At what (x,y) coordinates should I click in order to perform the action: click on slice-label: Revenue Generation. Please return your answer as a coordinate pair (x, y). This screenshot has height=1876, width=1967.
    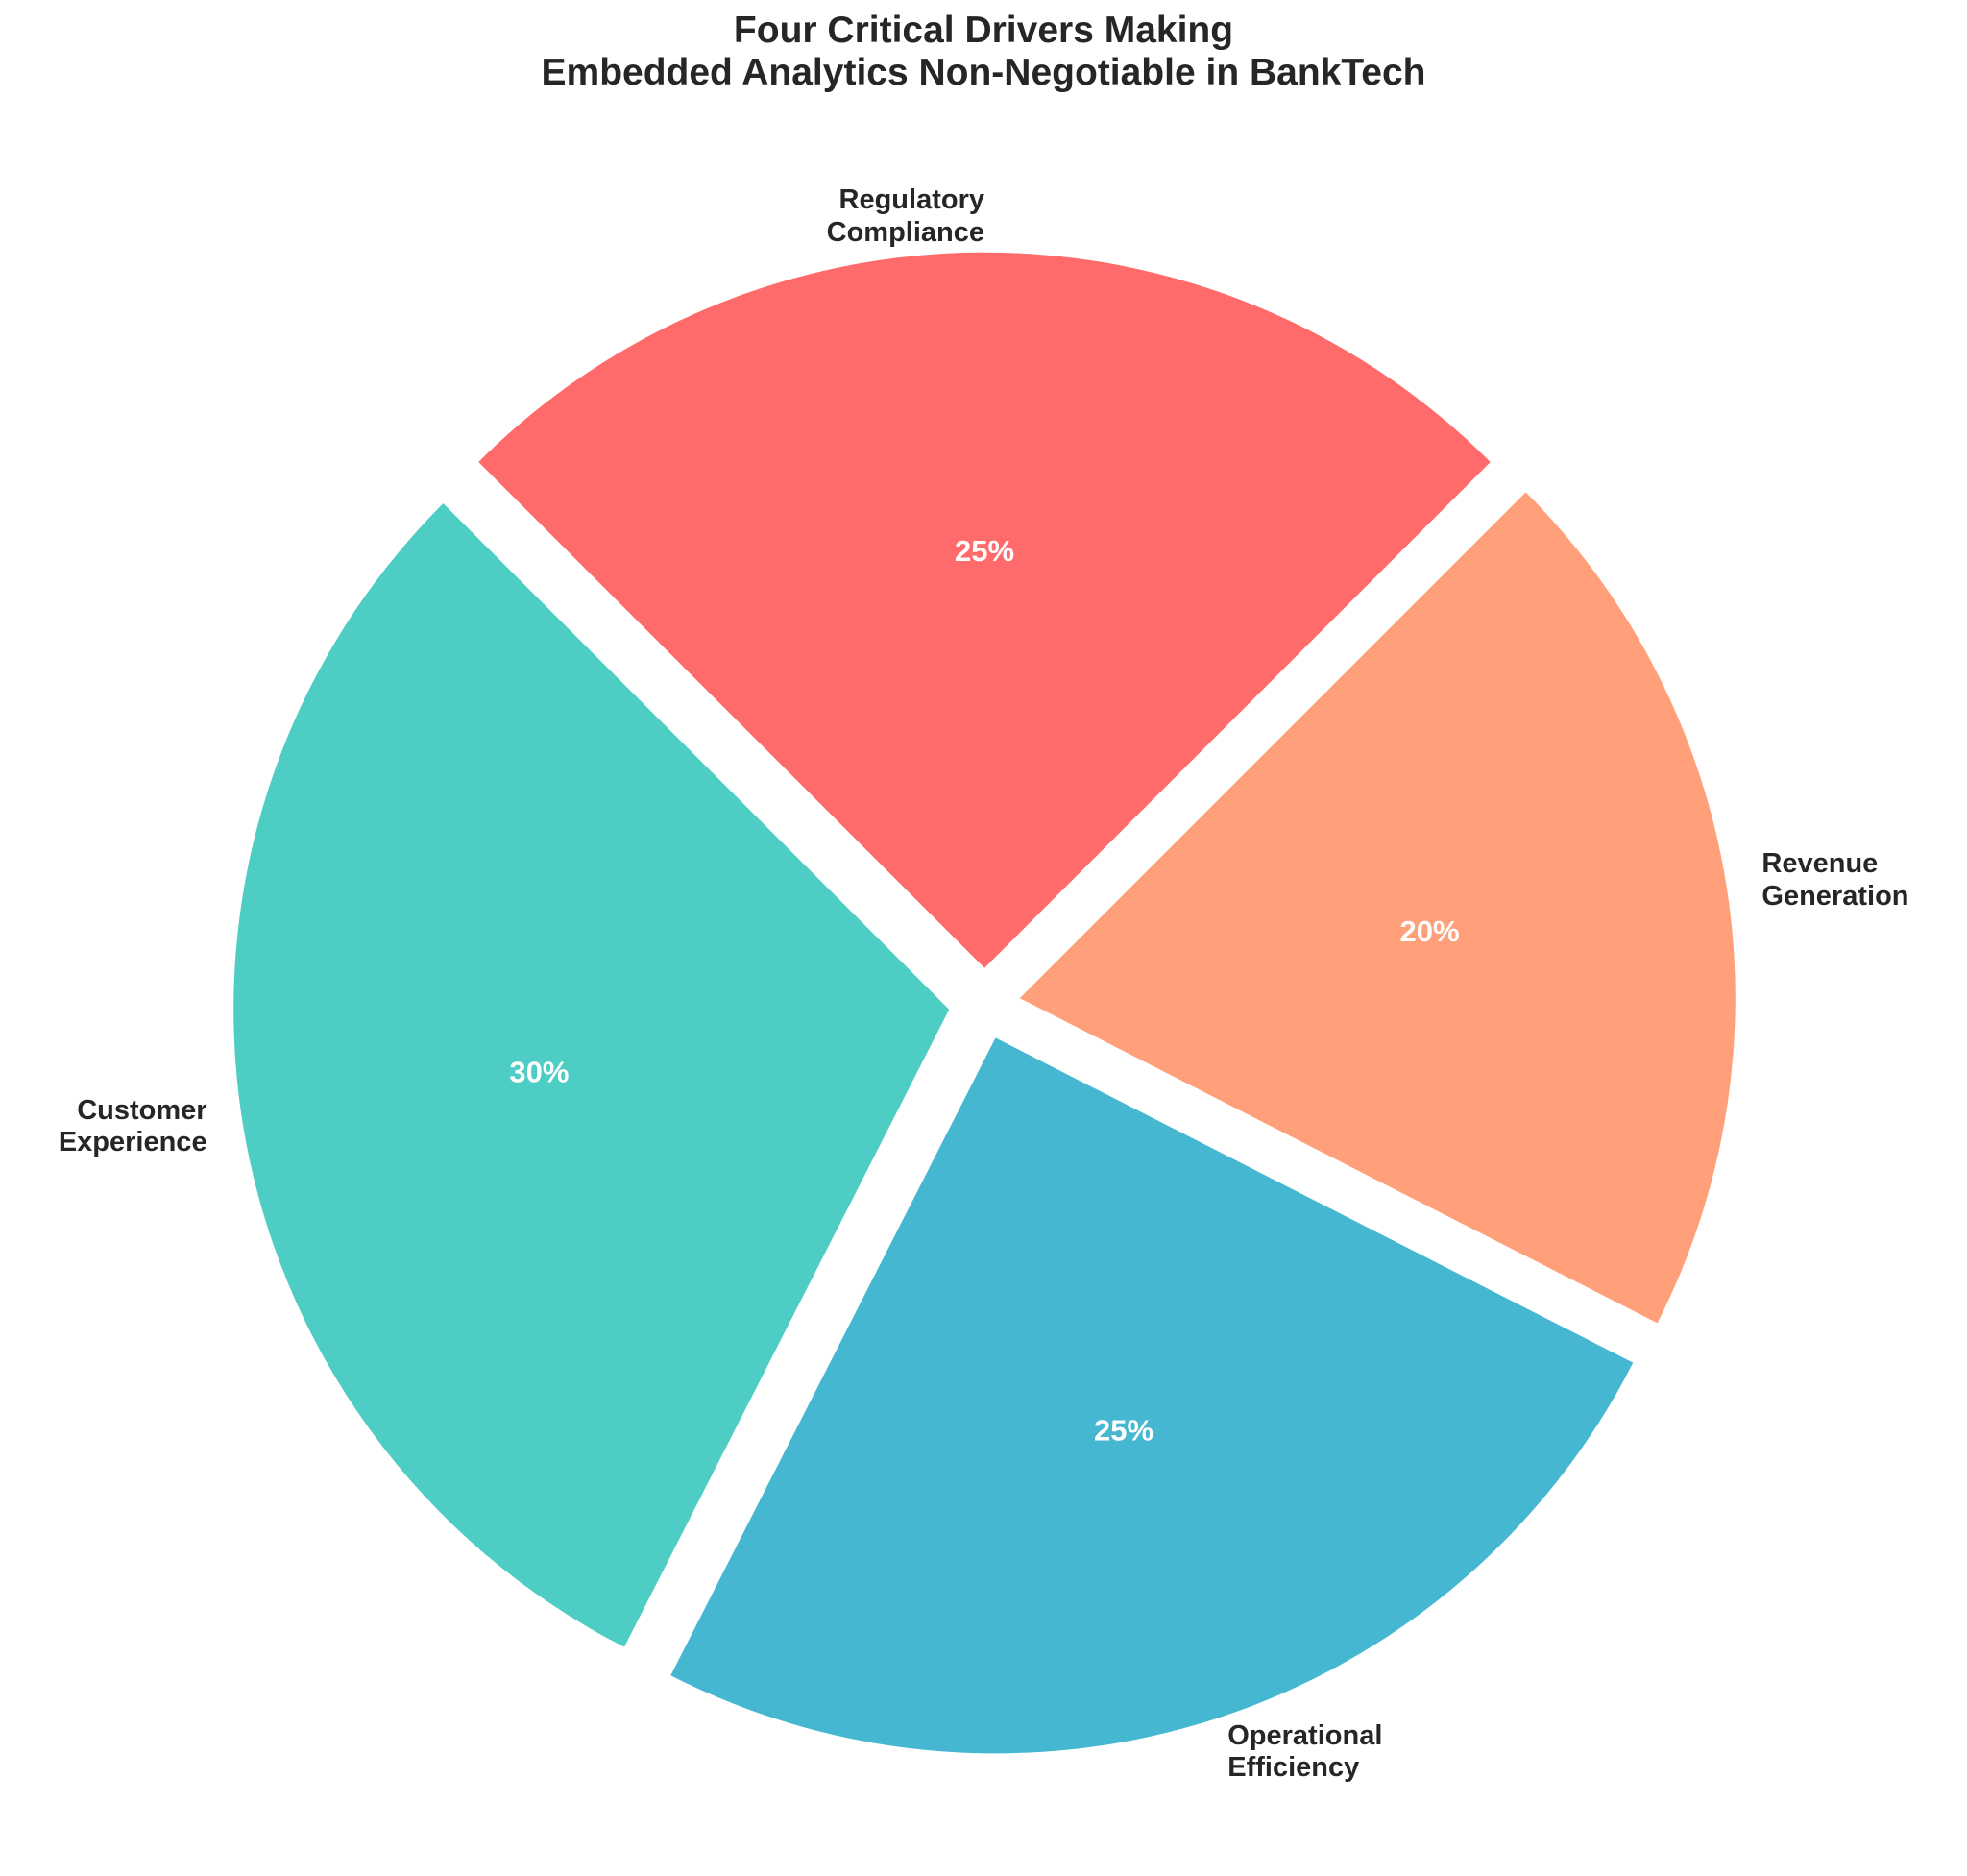
    Looking at the image, I should click on (1835, 880).